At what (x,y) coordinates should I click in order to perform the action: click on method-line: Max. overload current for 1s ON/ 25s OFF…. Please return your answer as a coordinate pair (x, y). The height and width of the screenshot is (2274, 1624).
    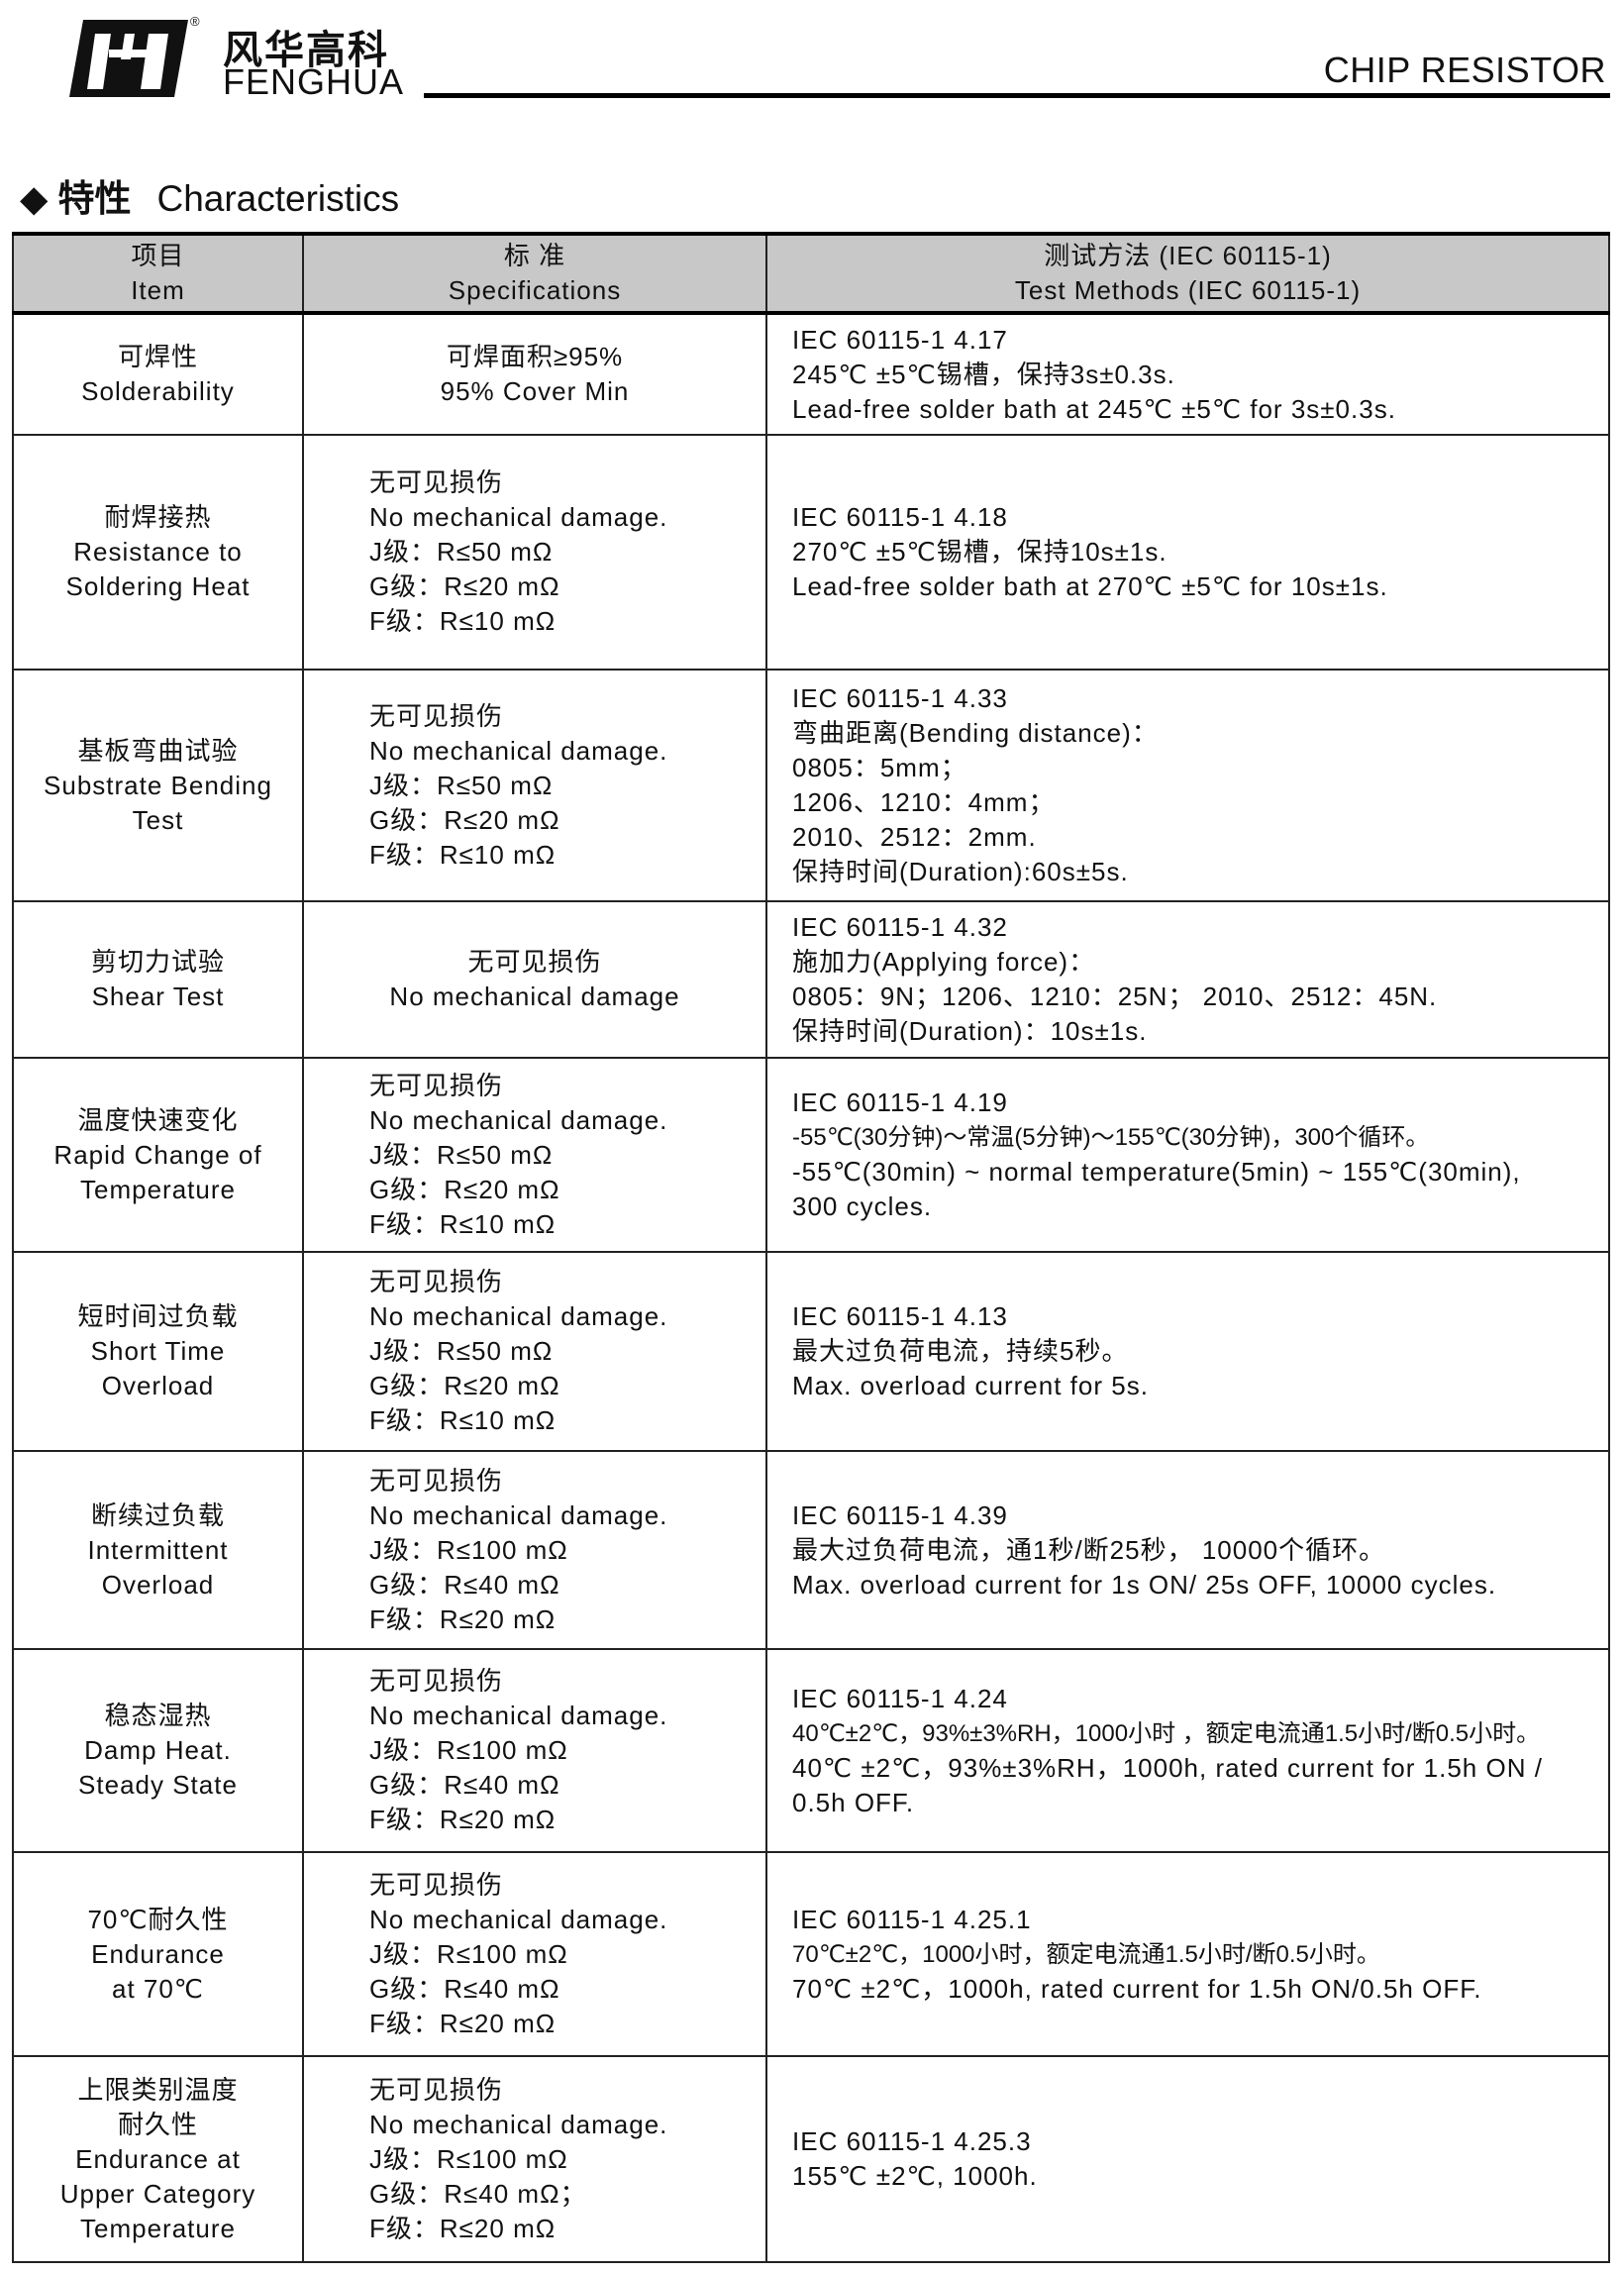
    Looking at the image, I should click on (1144, 1585).